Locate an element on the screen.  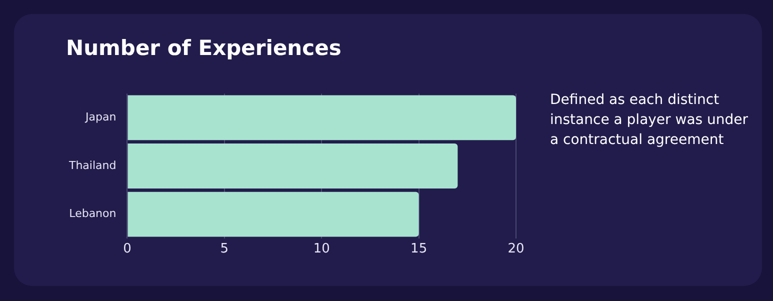
x-tick-label: 15 is located at coordinates (419, 249).